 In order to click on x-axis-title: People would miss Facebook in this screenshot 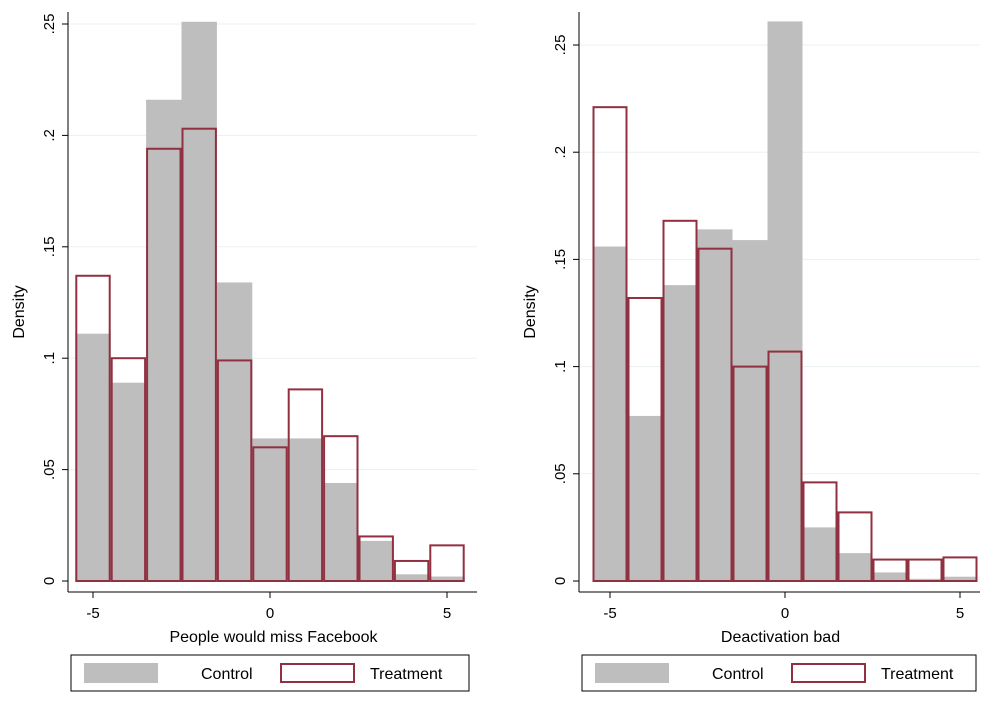, I will do `click(273, 637)`.